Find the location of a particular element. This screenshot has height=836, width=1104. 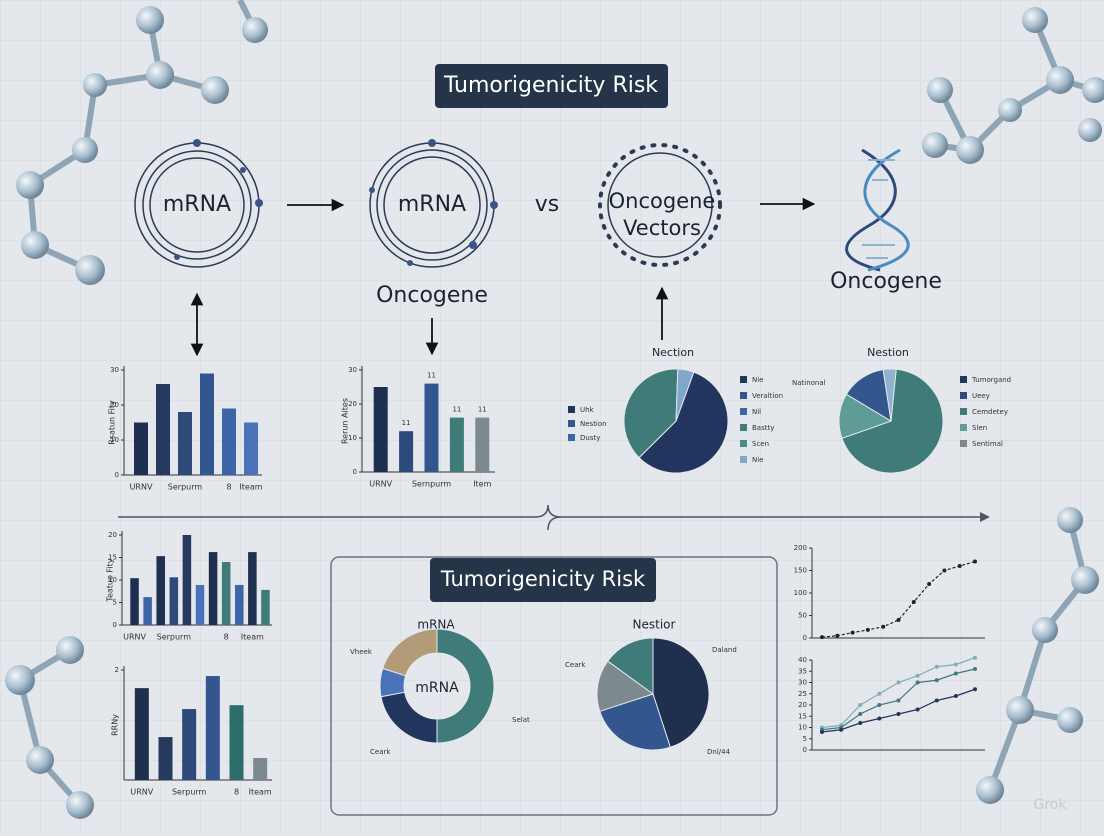

y-tick-label: 15 is located at coordinates (112, 558).